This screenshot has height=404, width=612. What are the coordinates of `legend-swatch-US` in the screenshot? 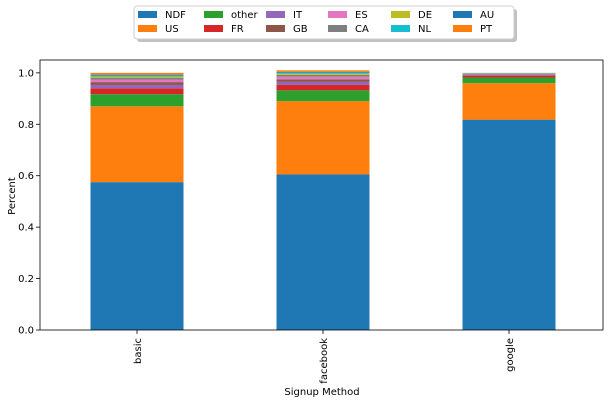 It's located at (147, 28).